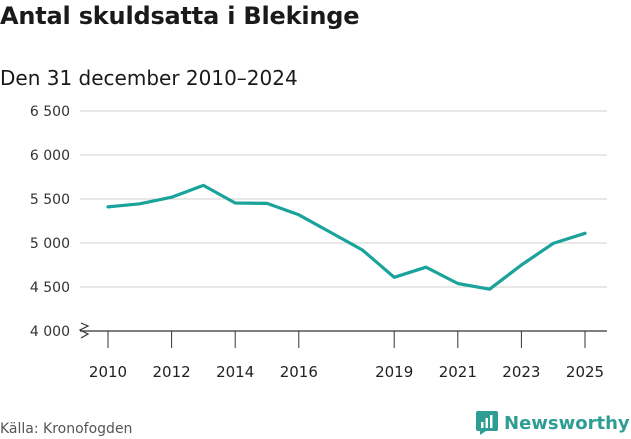 The image size is (631, 439). I want to click on x-tick-label: 2019, so click(394, 372).